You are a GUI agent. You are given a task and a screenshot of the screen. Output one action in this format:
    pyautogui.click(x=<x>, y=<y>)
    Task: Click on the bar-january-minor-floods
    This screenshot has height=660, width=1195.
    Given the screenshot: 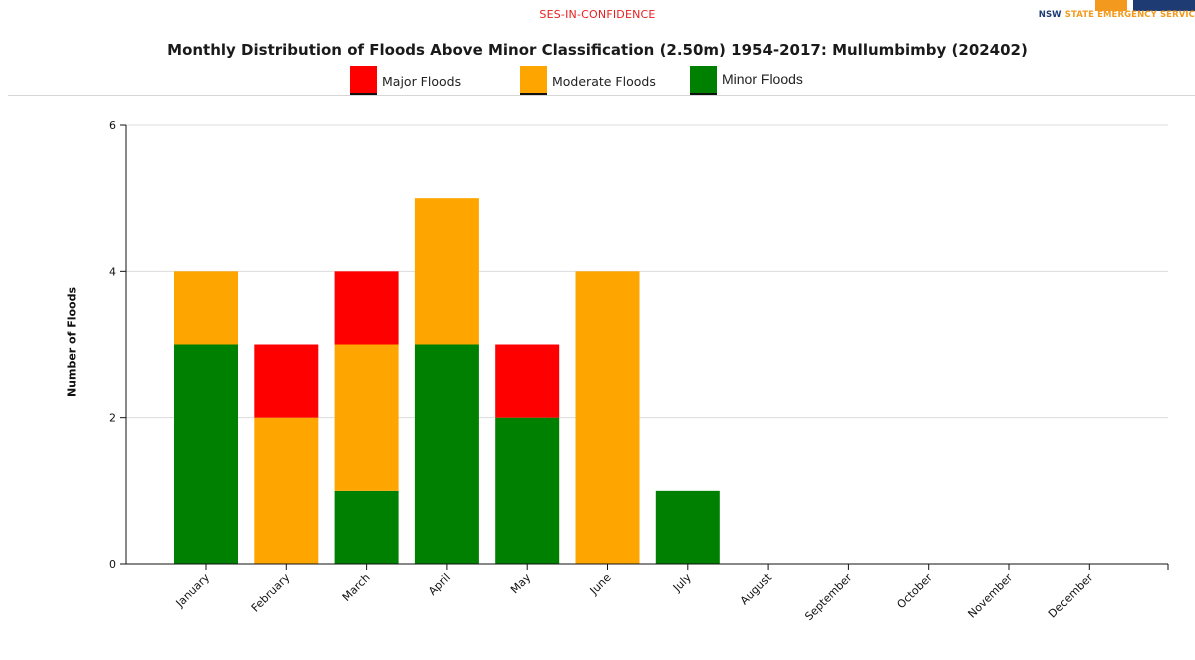 What is the action you would take?
    pyautogui.click(x=206, y=454)
    